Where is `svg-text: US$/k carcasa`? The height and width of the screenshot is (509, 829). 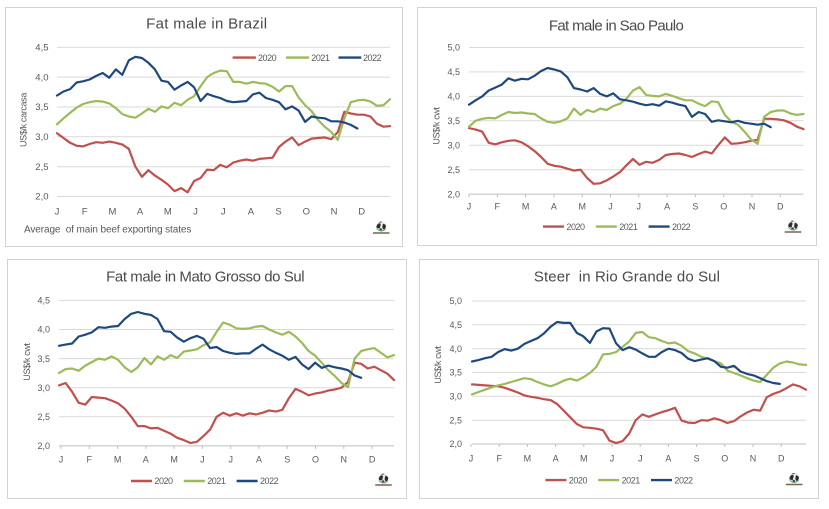 svg-text: US$/k carcasa is located at coordinates (23, 120).